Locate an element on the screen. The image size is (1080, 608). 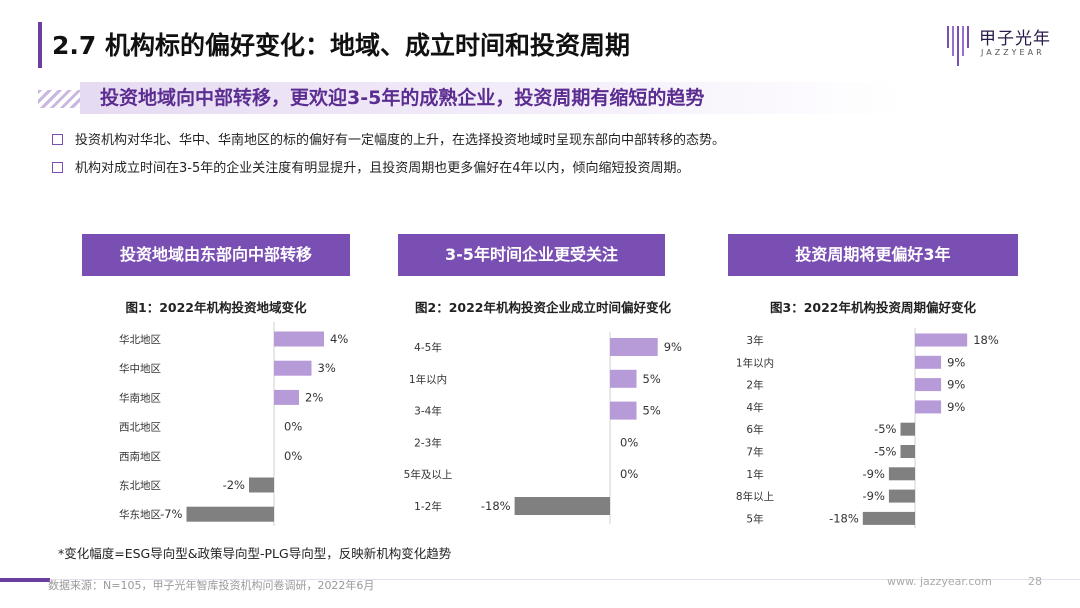
logo-text-cn: 甲子光年 is located at coordinates (1015, 39).